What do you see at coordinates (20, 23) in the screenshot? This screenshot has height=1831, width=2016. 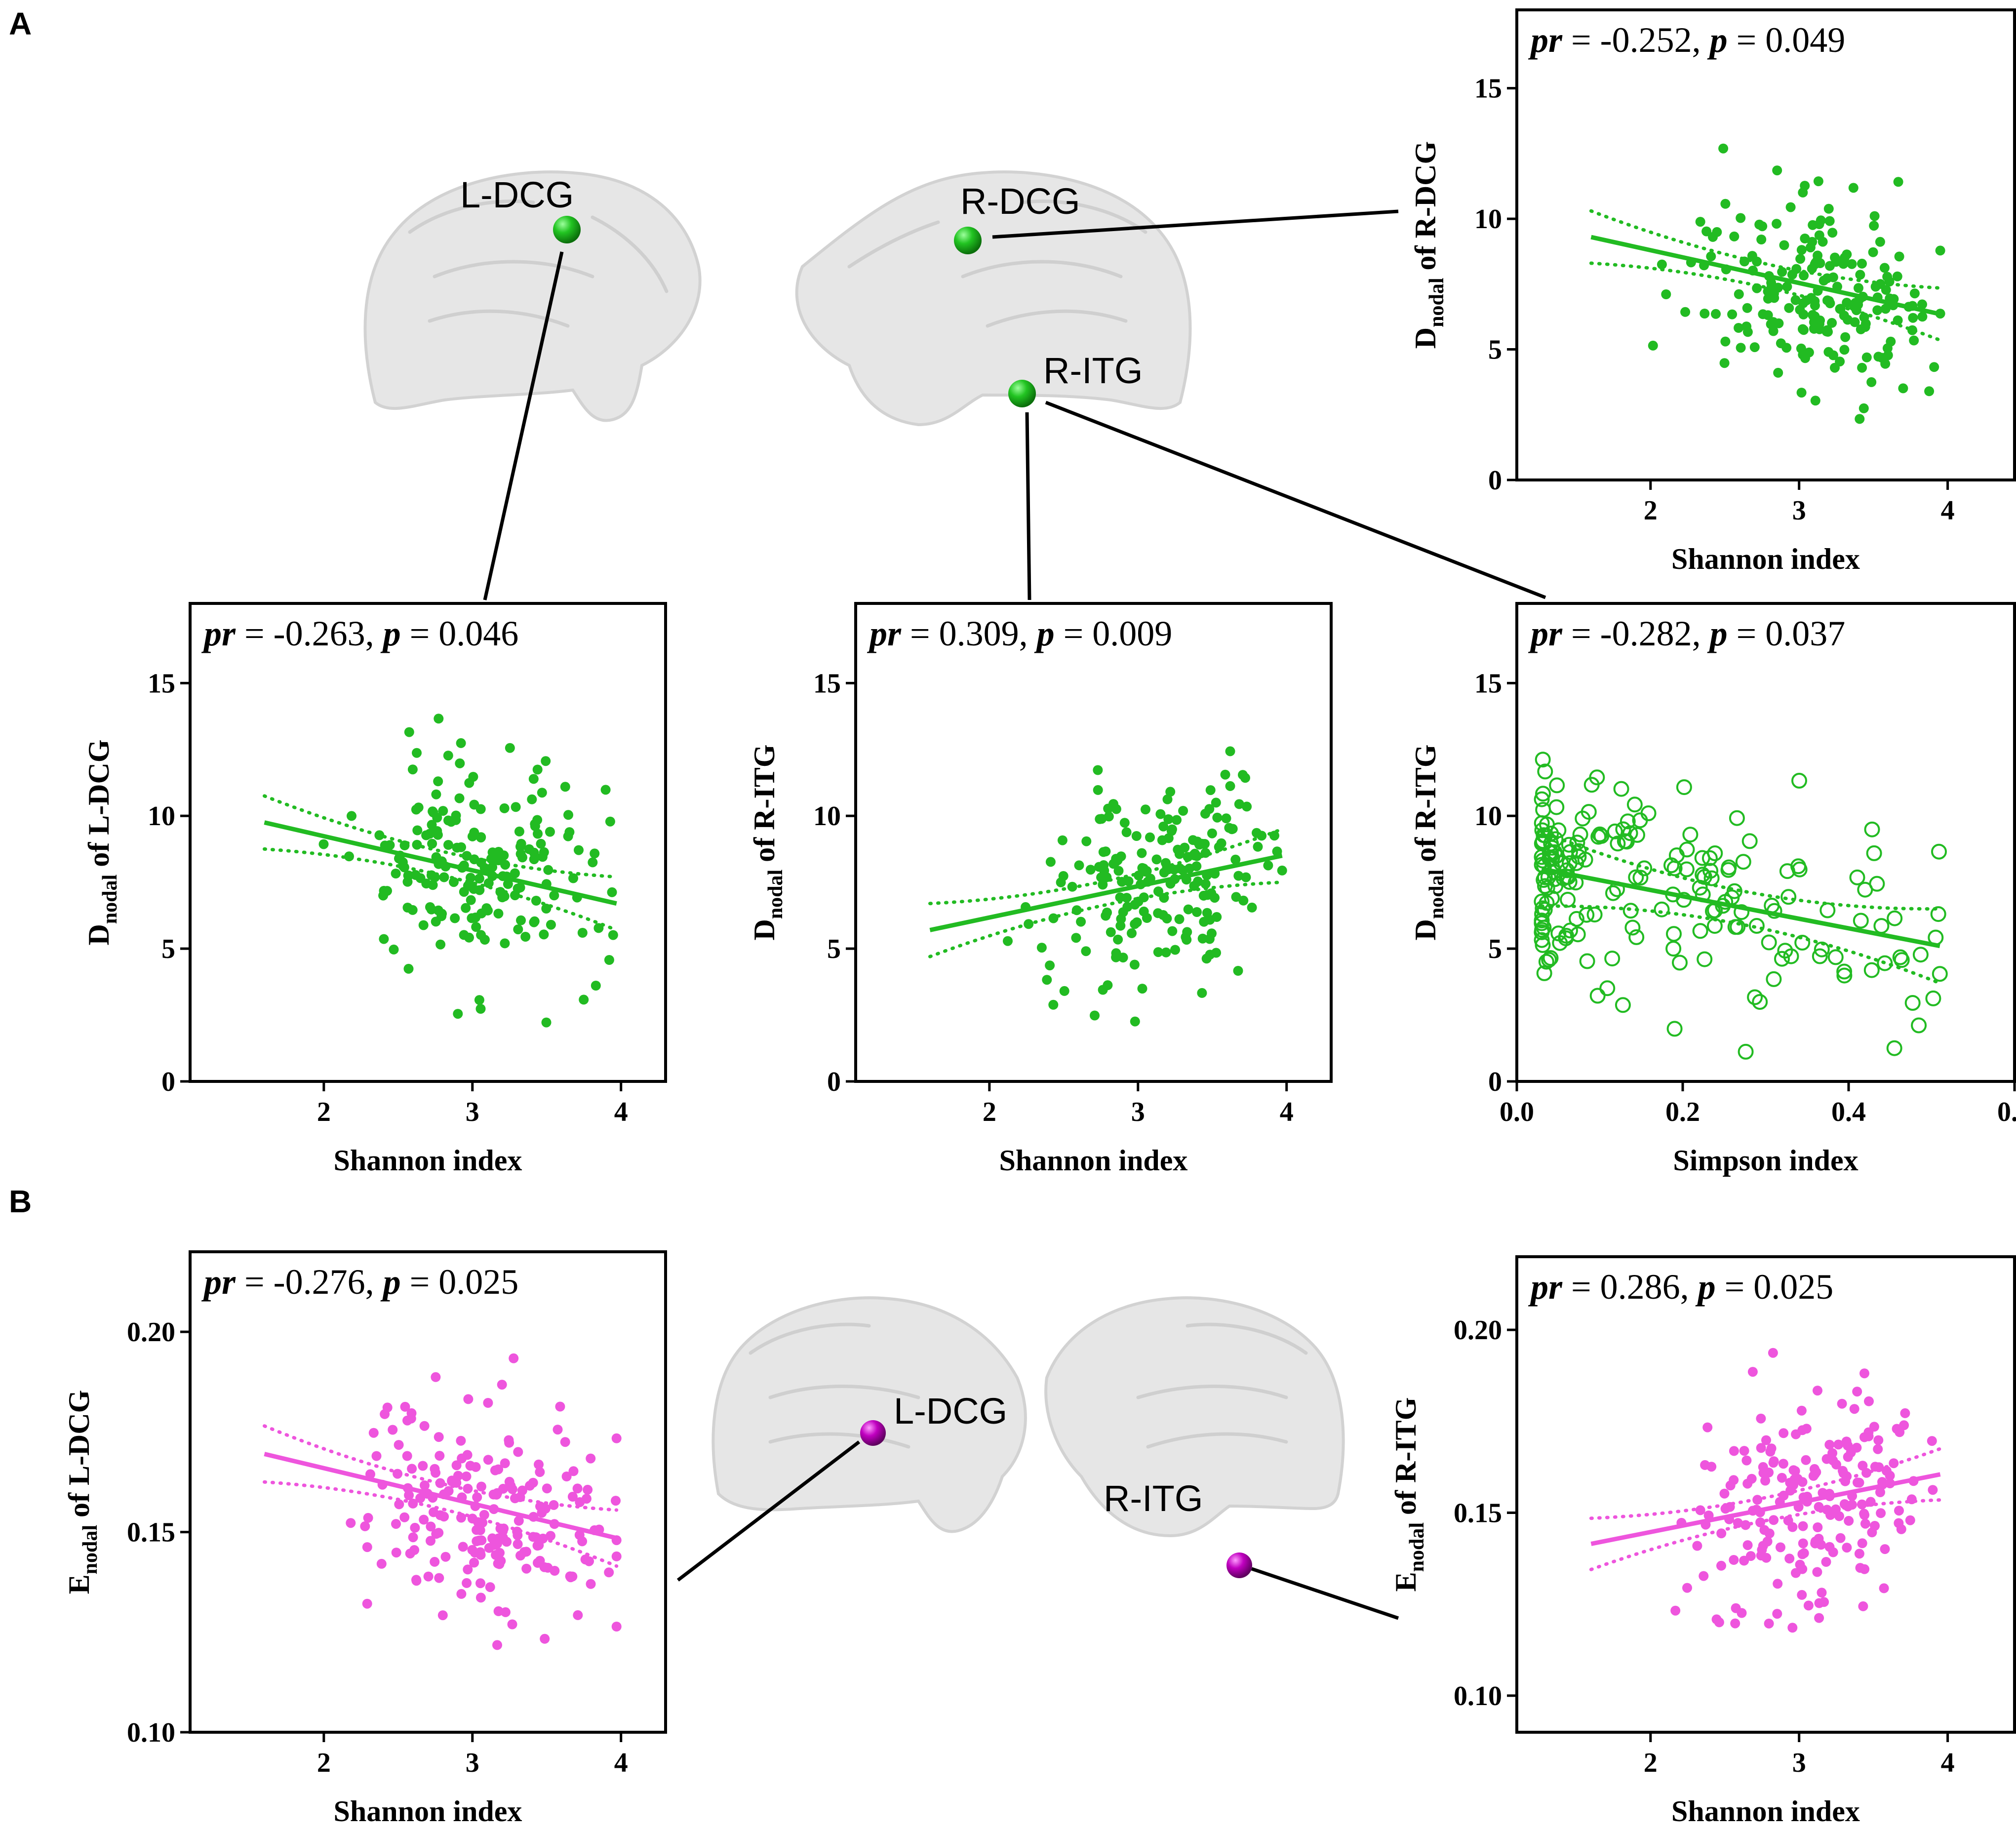 I see `panel-letter-a: A` at bounding box center [20, 23].